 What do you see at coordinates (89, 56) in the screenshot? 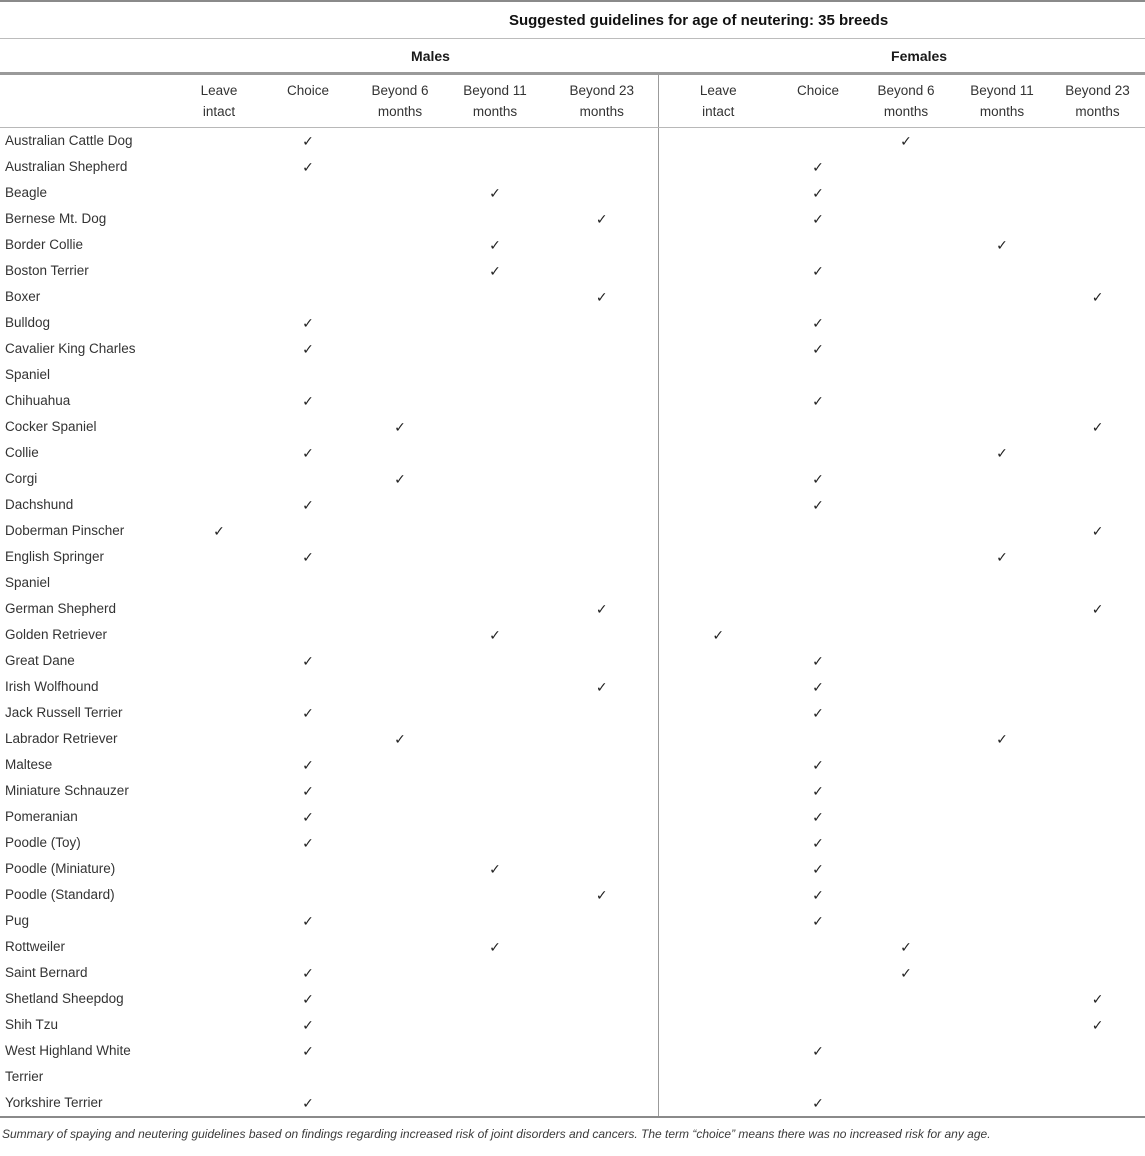
I see `breed-header-spacer` at bounding box center [89, 56].